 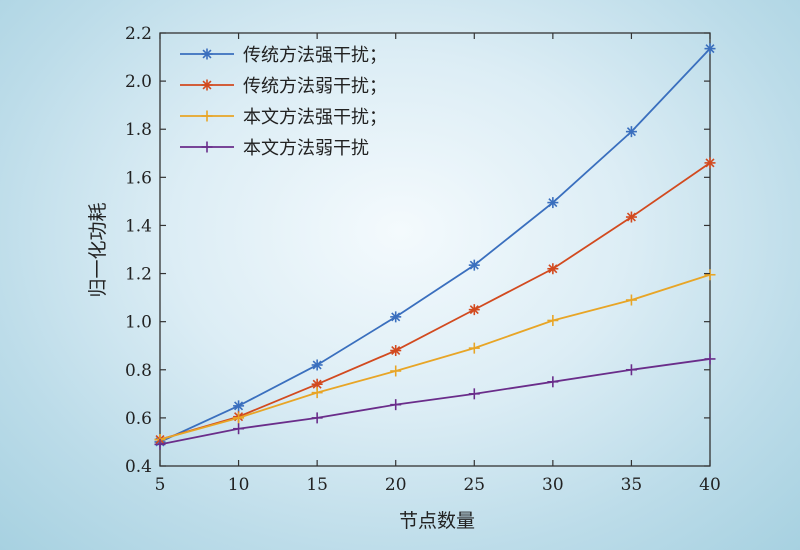 I want to click on legend-label: 传统方法弱干扰；, so click(x=315, y=86).